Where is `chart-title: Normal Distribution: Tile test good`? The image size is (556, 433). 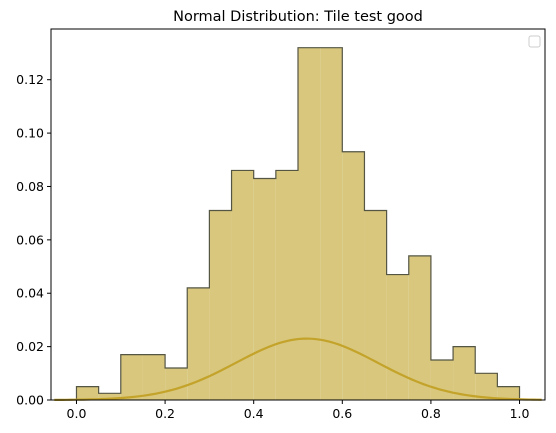
chart-title: Normal Distribution: Tile test good is located at coordinates (298, 17).